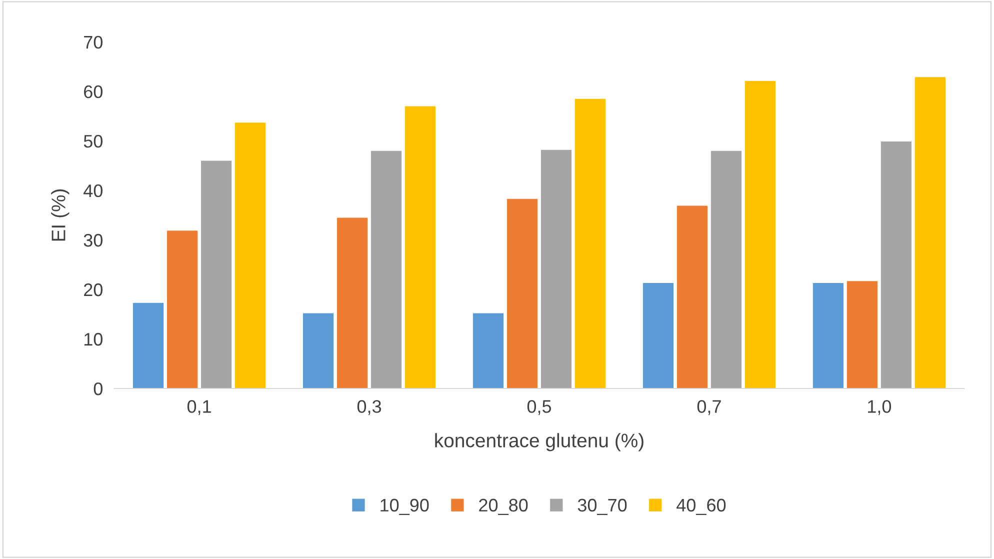 This screenshot has height=559, width=994. What do you see at coordinates (539, 408) in the screenshot?
I see `x-tick-label: 0,5` at bounding box center [539, 408].